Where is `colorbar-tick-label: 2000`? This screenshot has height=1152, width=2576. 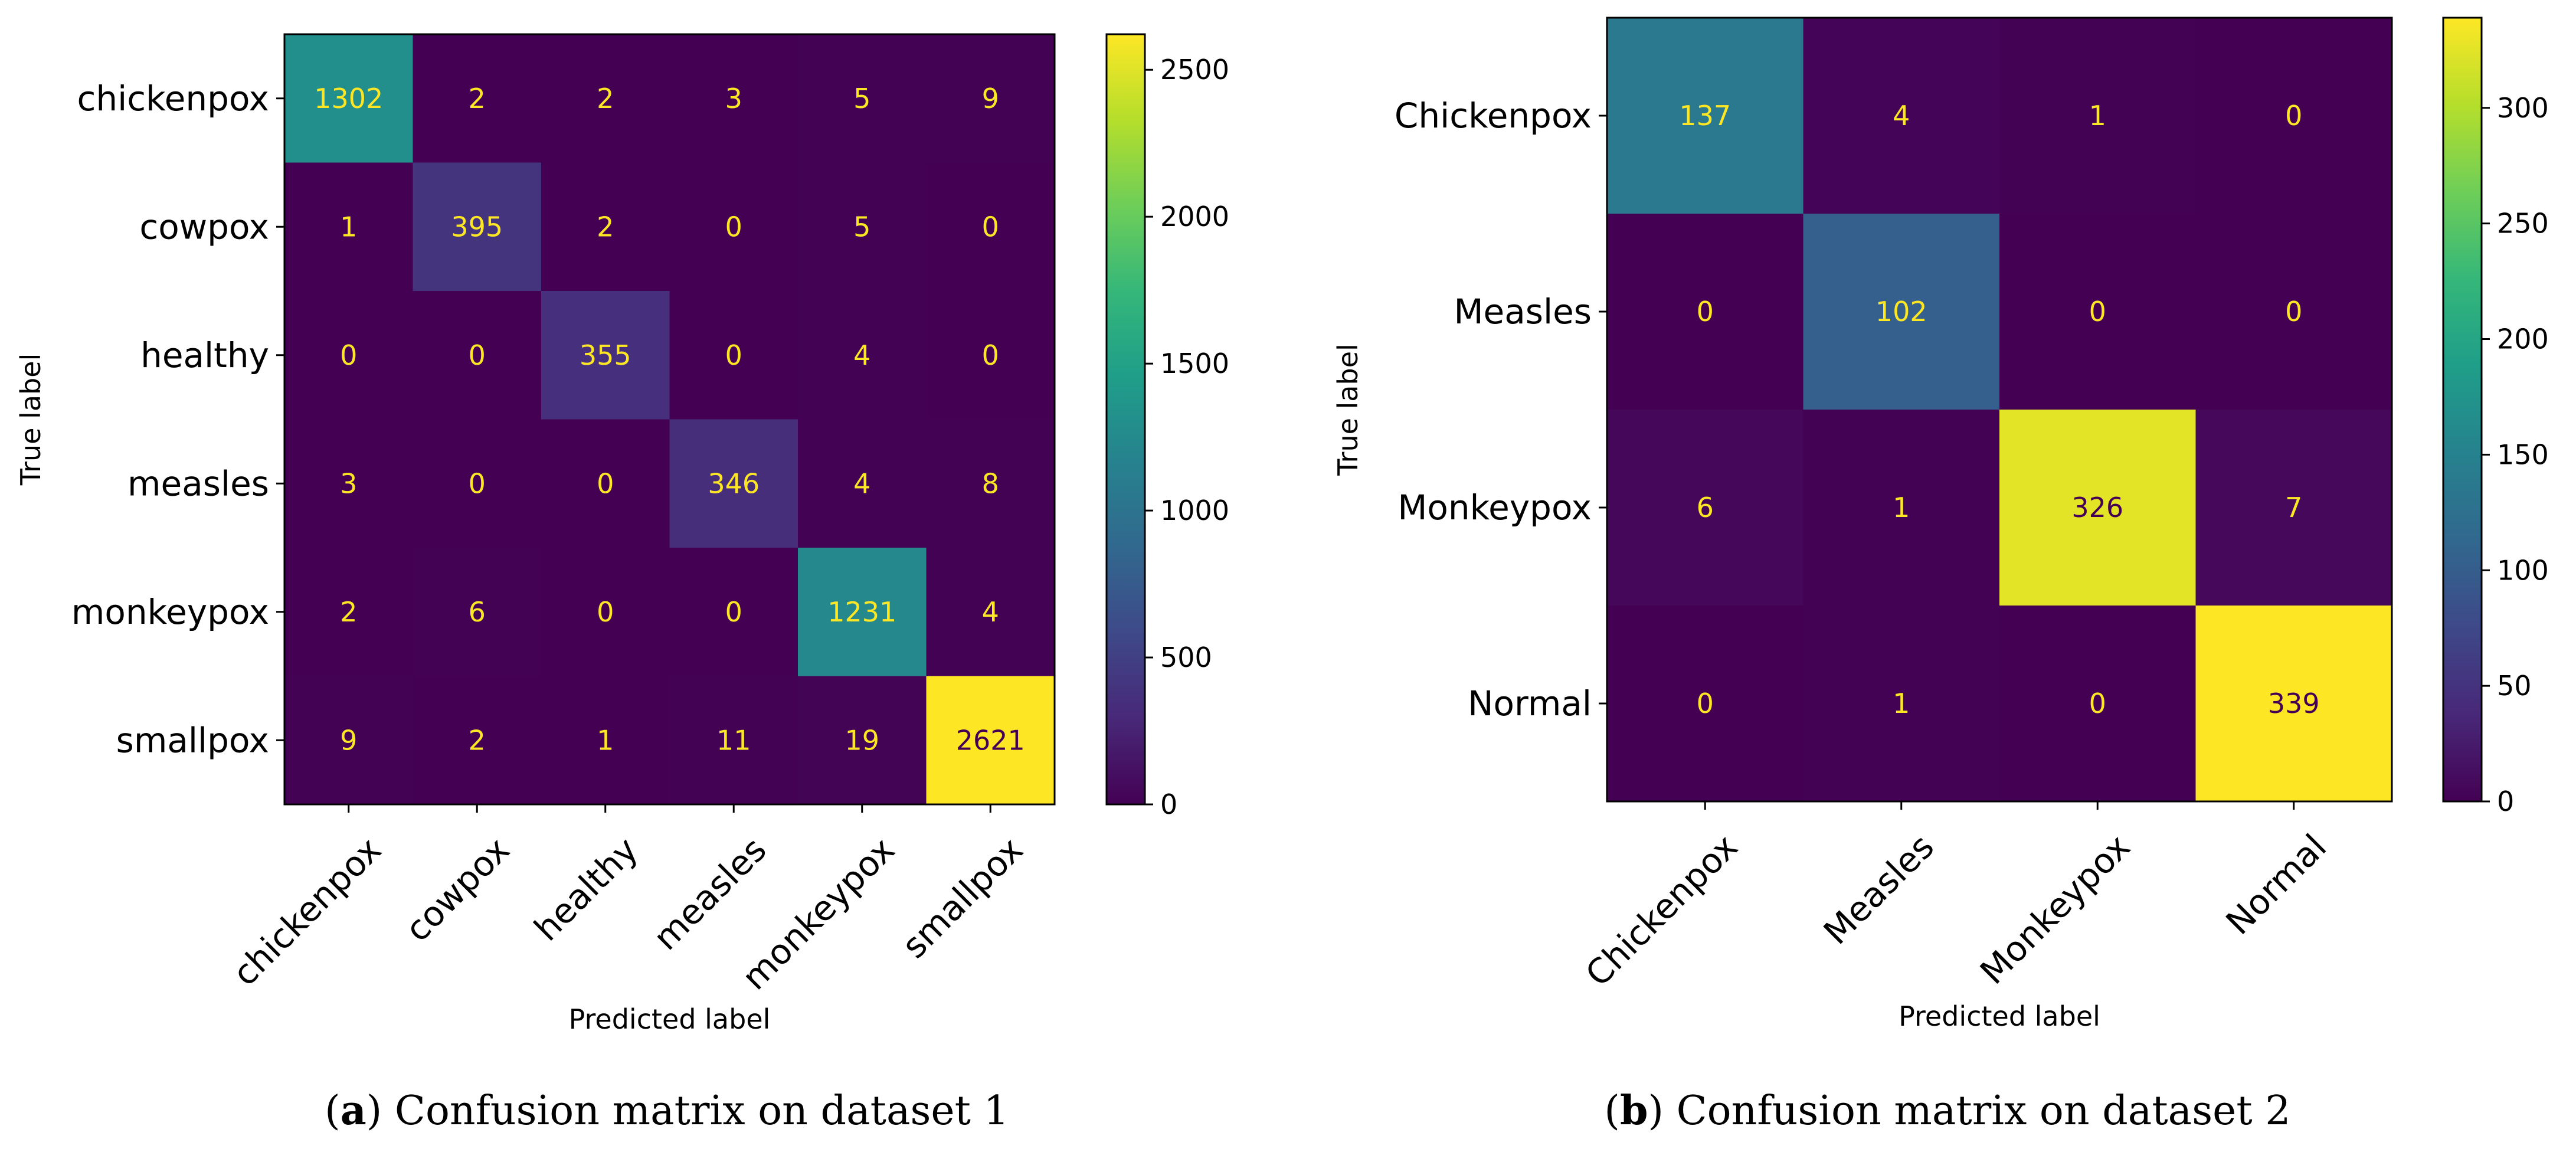 colorbar-tick-label: 2000 is located at coordinates (1194, 217).